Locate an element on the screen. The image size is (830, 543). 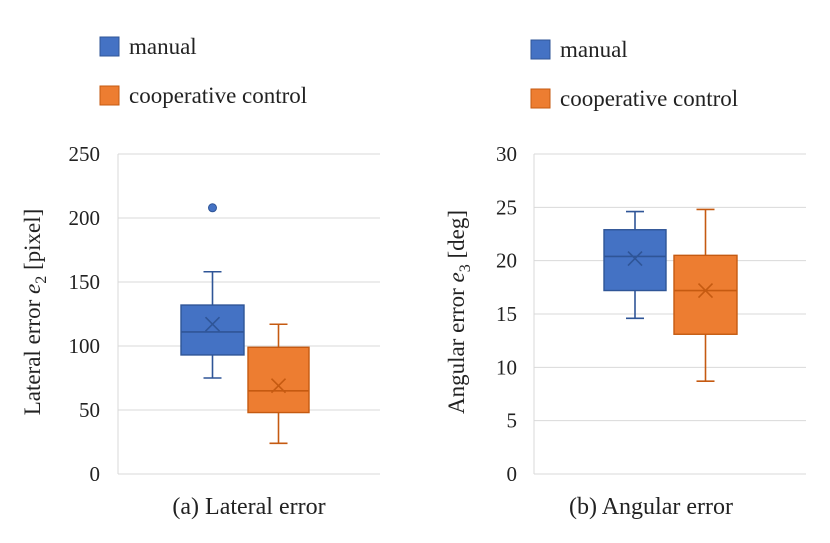
y-tick-label: 25 is located at coordinates (506, 207).